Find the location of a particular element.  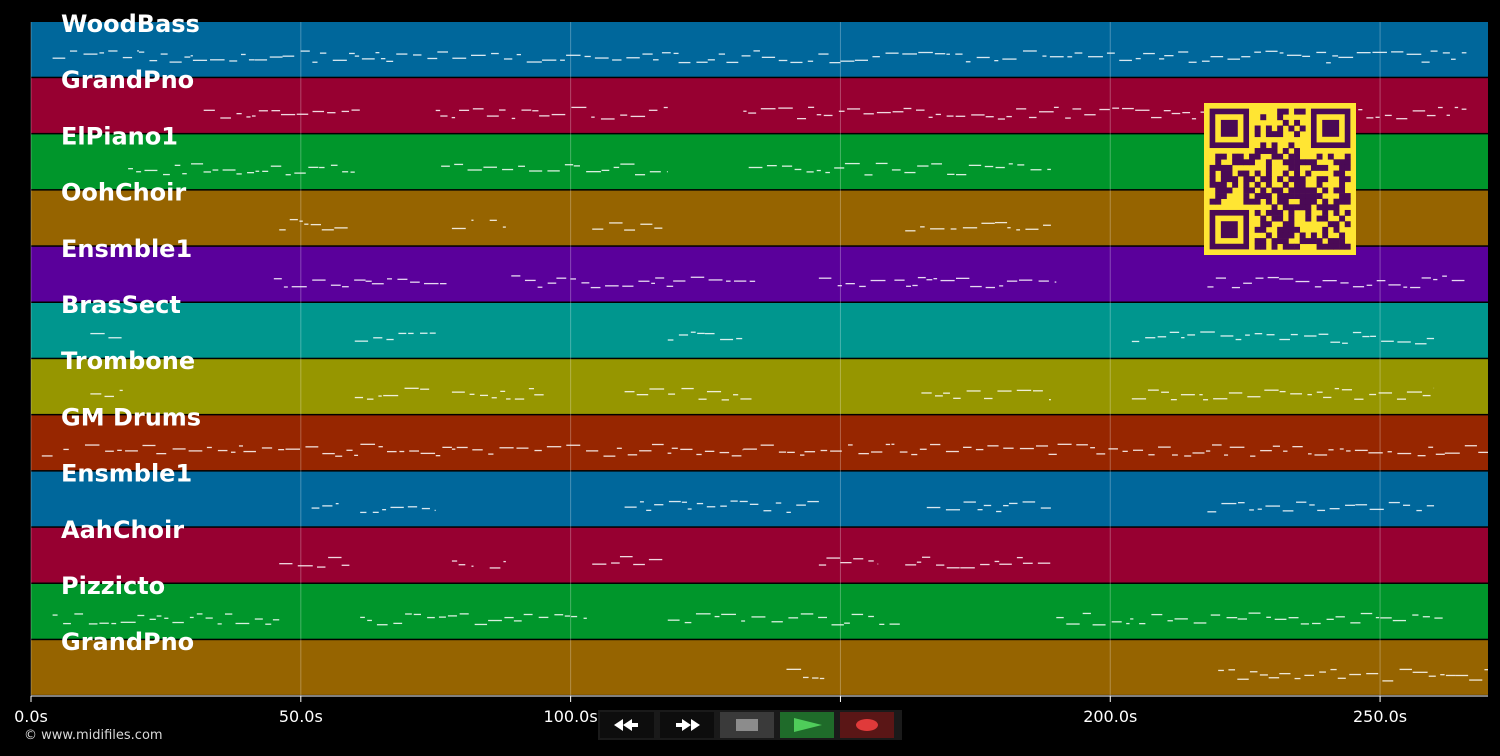

track-name-label: WoodBass is located at coordinates (130, 24).